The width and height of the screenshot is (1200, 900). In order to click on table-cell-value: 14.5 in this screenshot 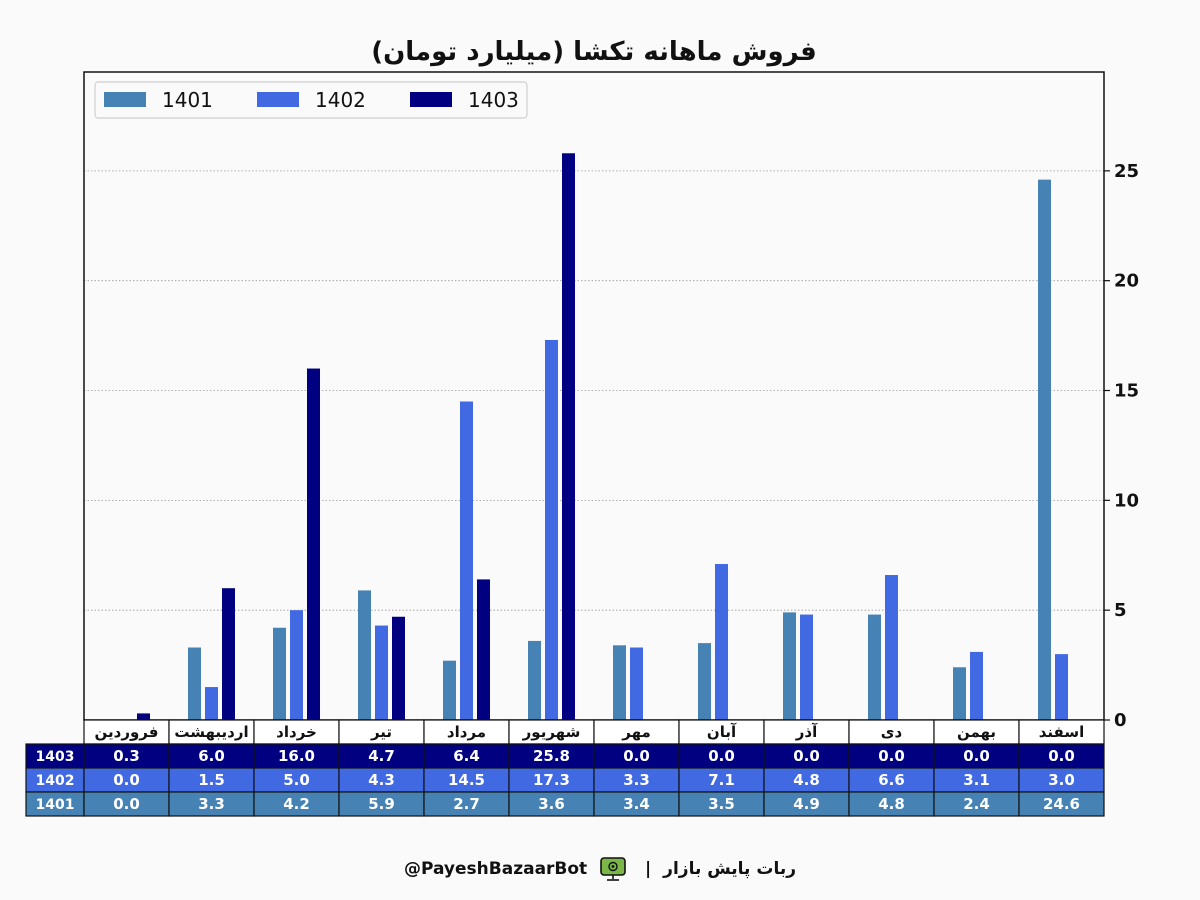, I will do `click(466, 780)`.